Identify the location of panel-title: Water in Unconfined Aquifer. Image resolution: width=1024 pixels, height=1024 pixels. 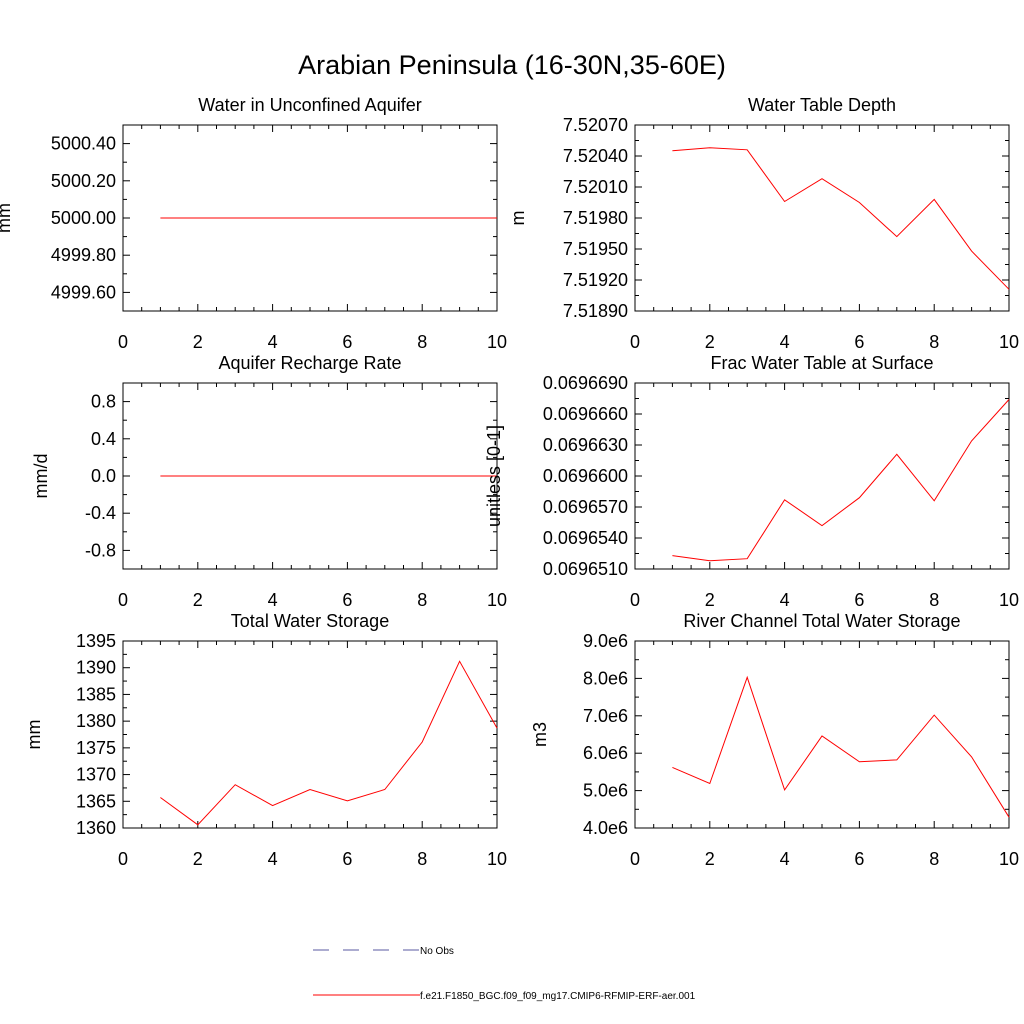
(309, 105).